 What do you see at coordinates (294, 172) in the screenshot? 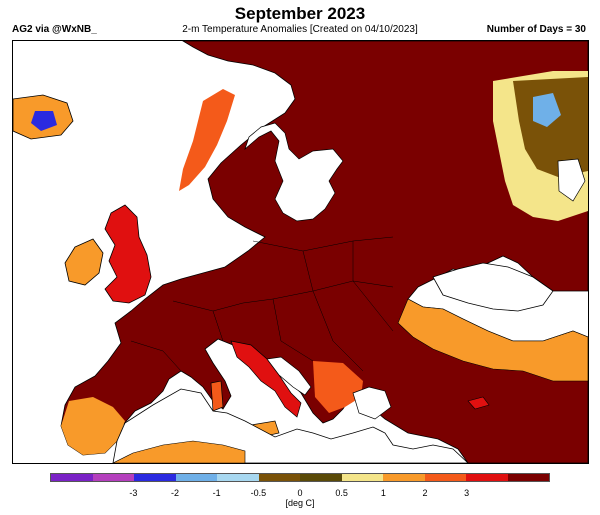
I see `baltic-sea` at bounding box center [294, 172].